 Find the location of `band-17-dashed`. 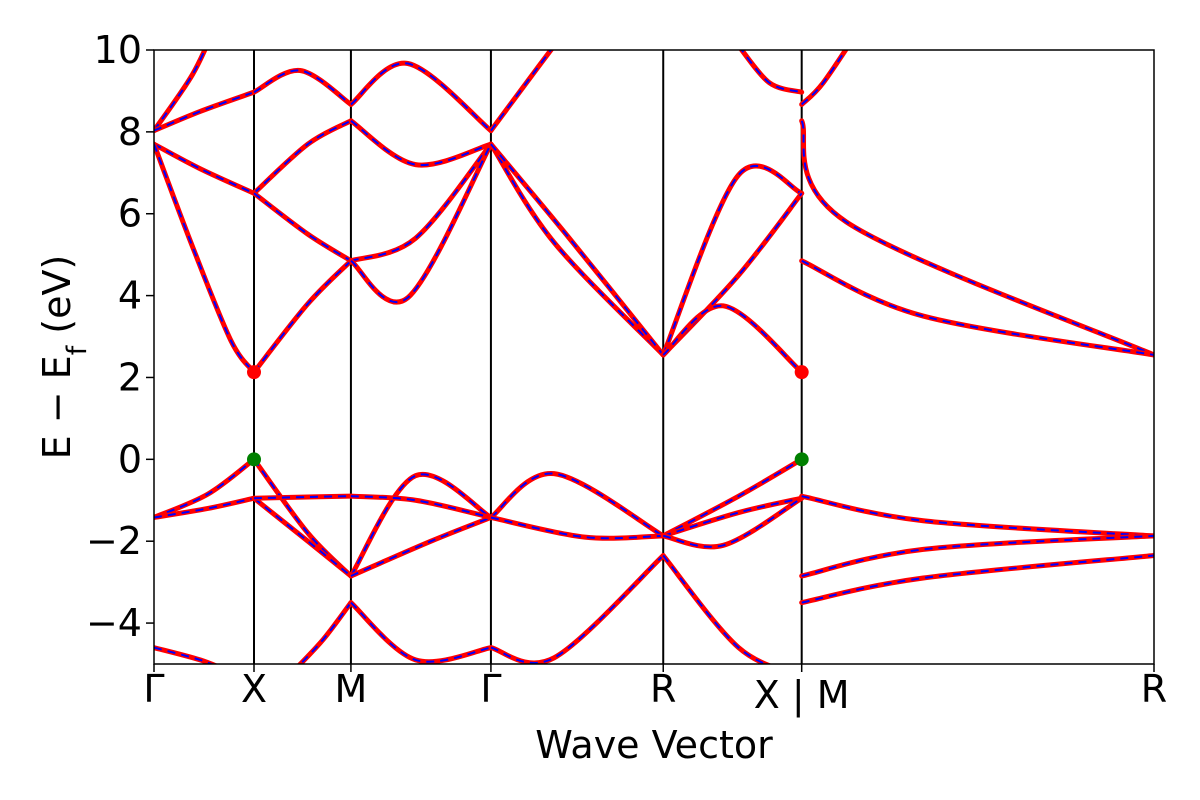

band-17-dashed is located at coordinates (421, 202).